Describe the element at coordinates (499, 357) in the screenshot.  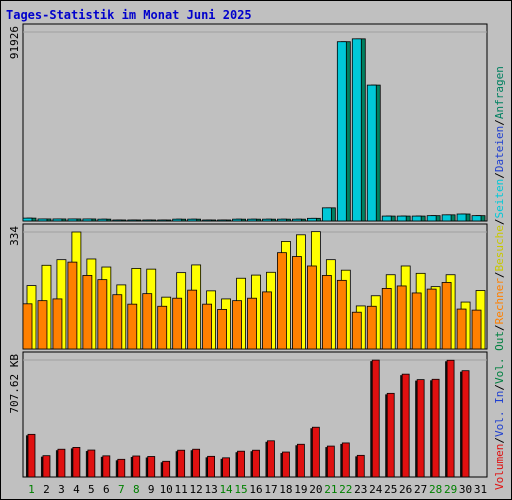
I see `legend-item: Vol. Out` at that location.